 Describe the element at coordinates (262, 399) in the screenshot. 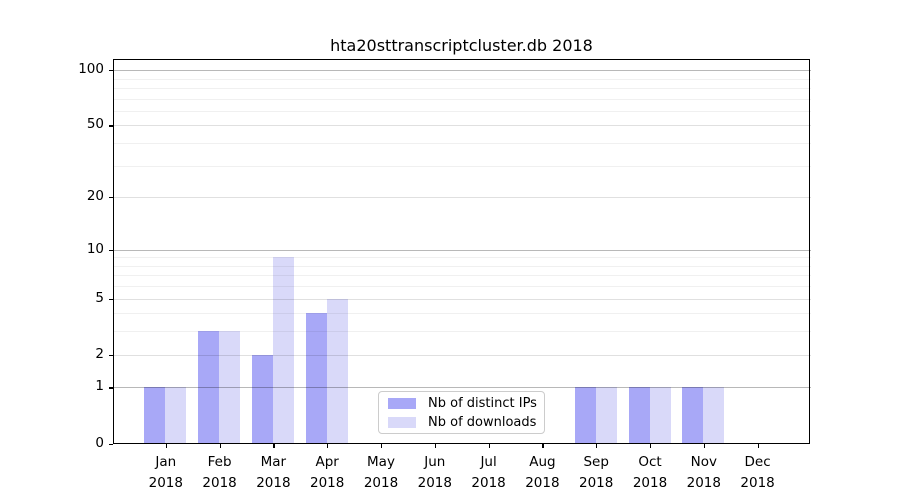

I see `bar-distinct-ips-mar` at that location.